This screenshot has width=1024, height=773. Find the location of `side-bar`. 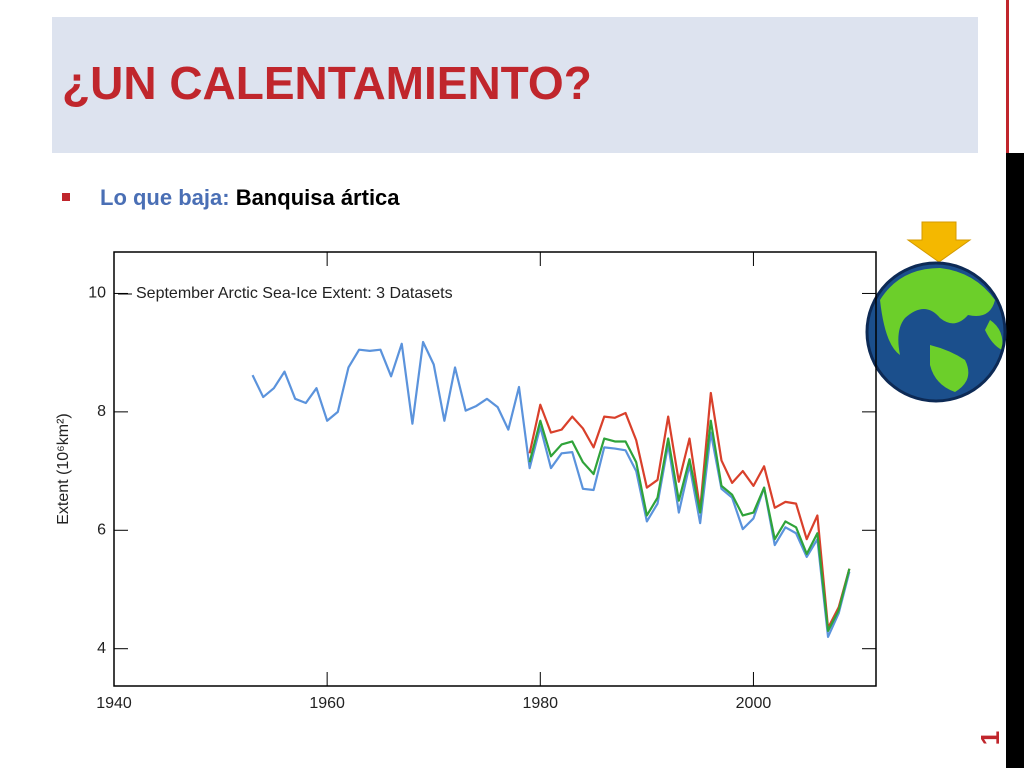

side-bar is located at coordinates (1015, 460).